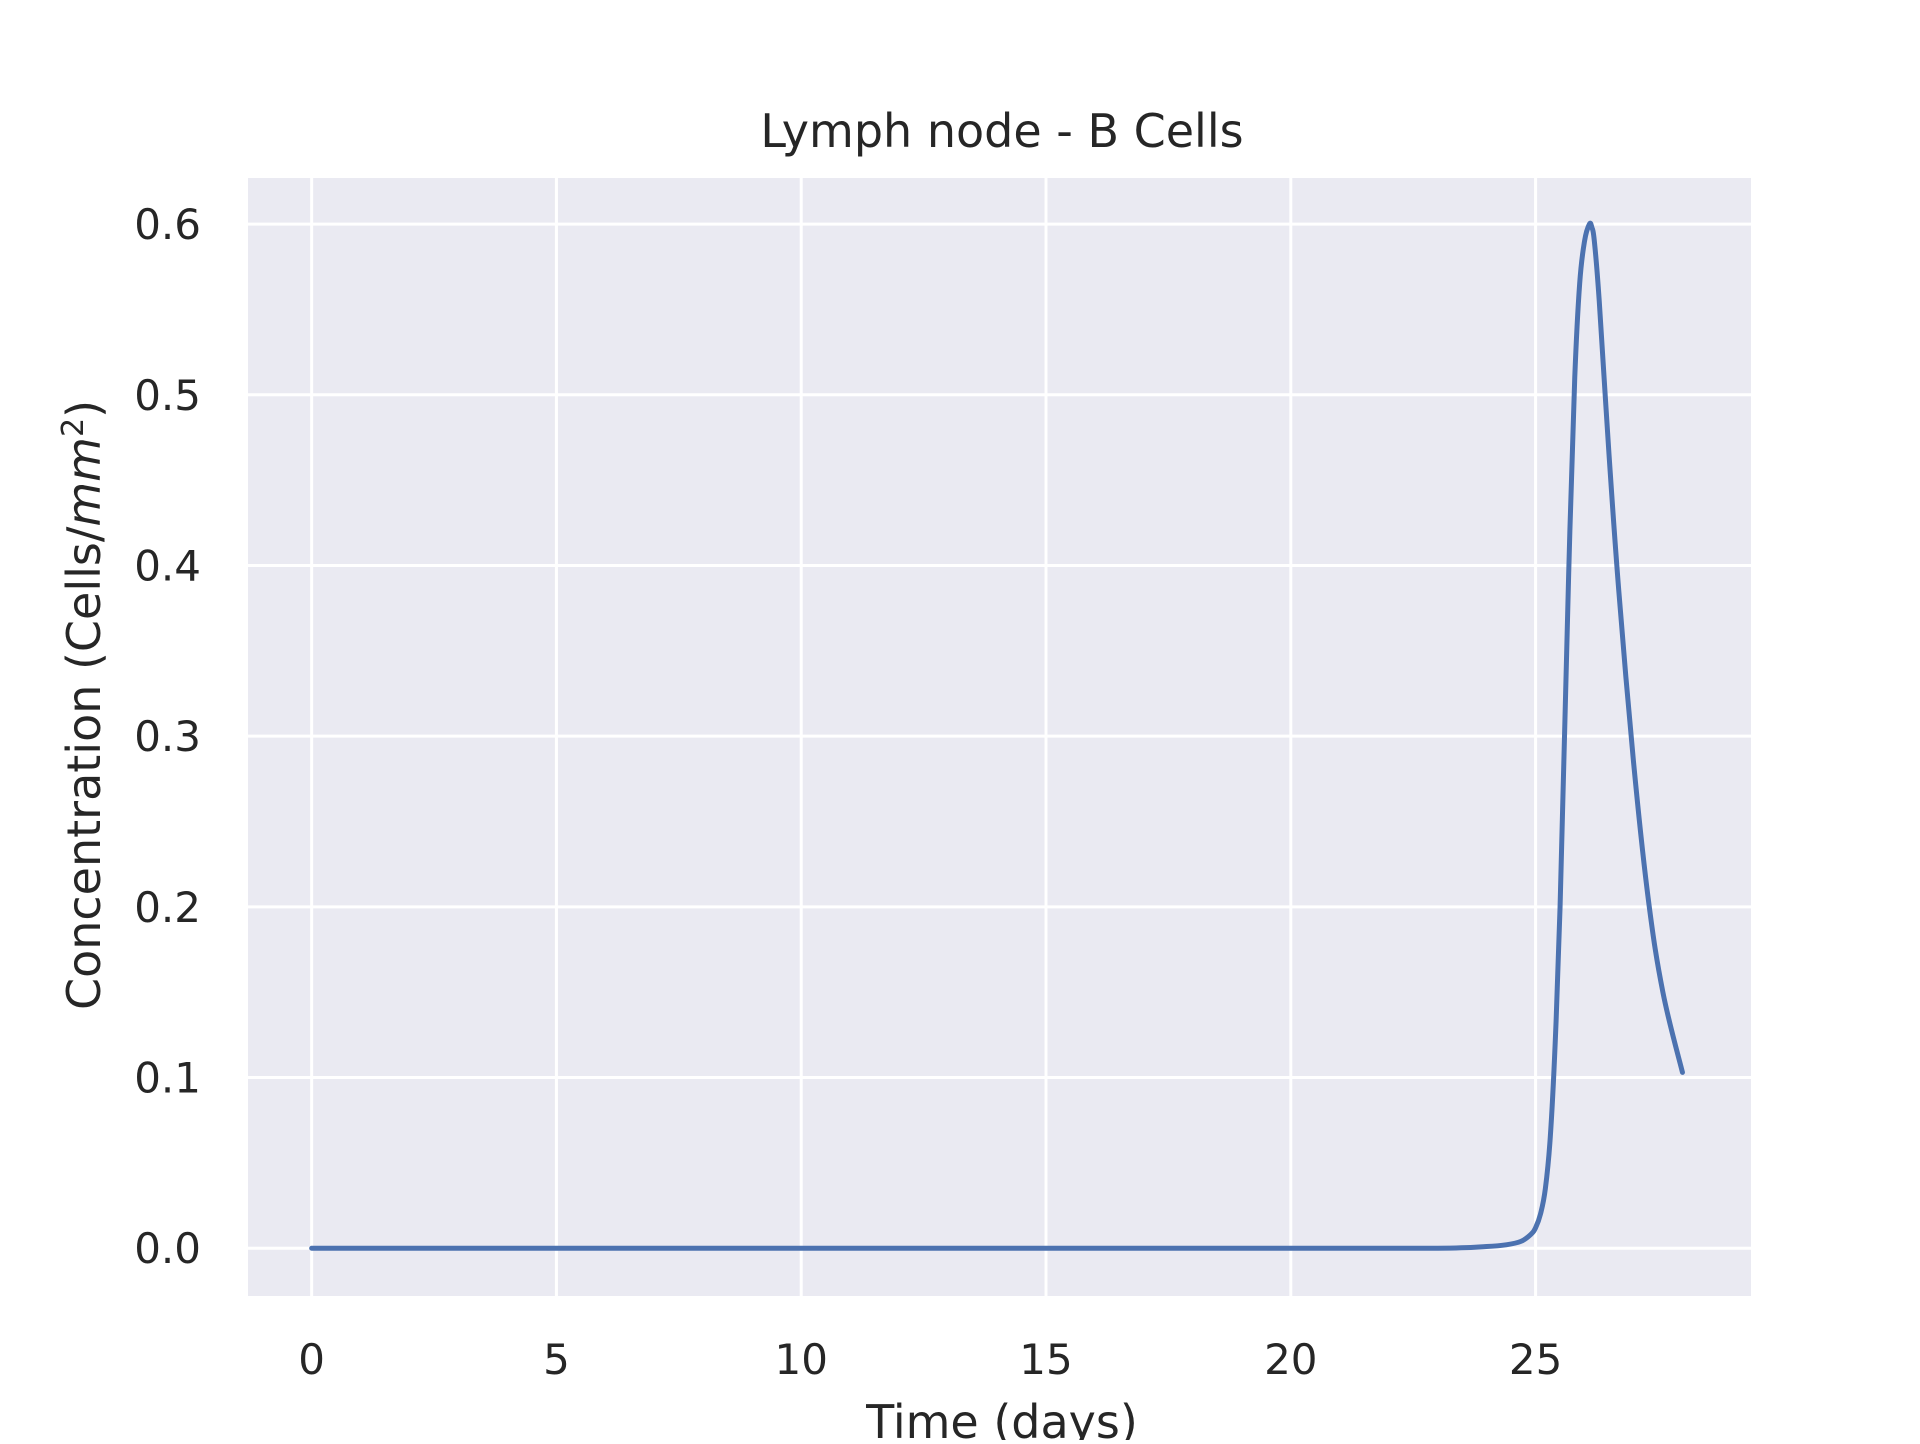 This screenshot has width=1920, height=1444. Describe the element at coordinates (930, 1359) in the screenshot. I see `x-tick-labels: 0 5 10 15 20 25` at that location.